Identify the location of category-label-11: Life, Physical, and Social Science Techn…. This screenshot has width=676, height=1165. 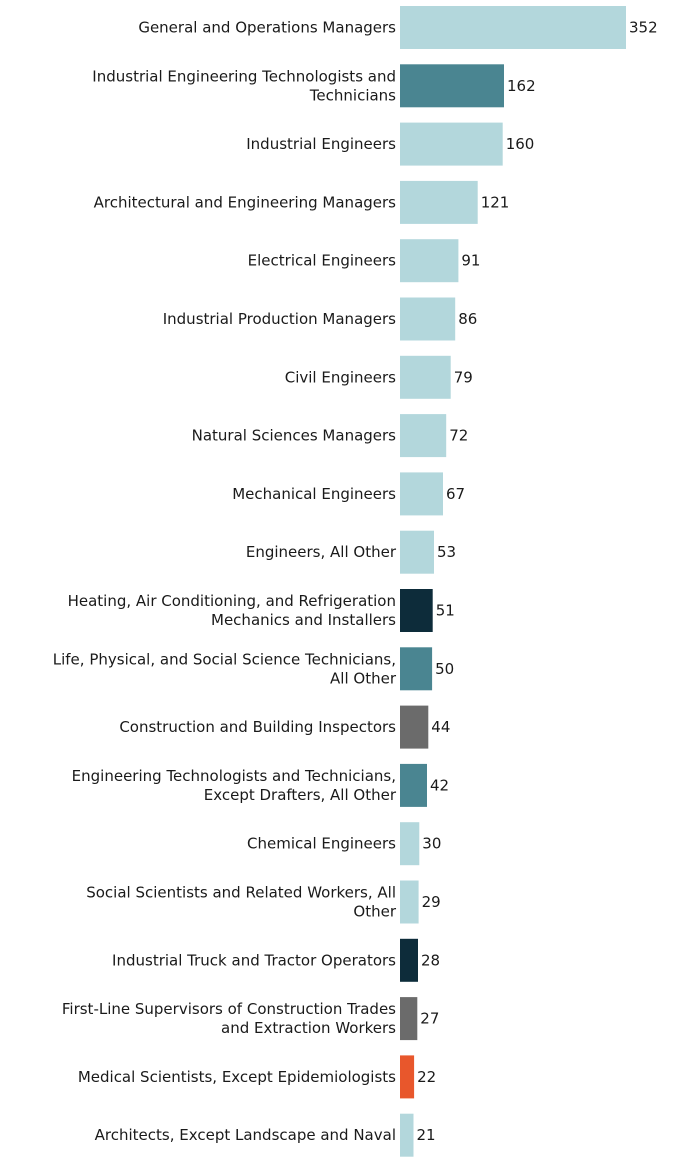
(225, 668).